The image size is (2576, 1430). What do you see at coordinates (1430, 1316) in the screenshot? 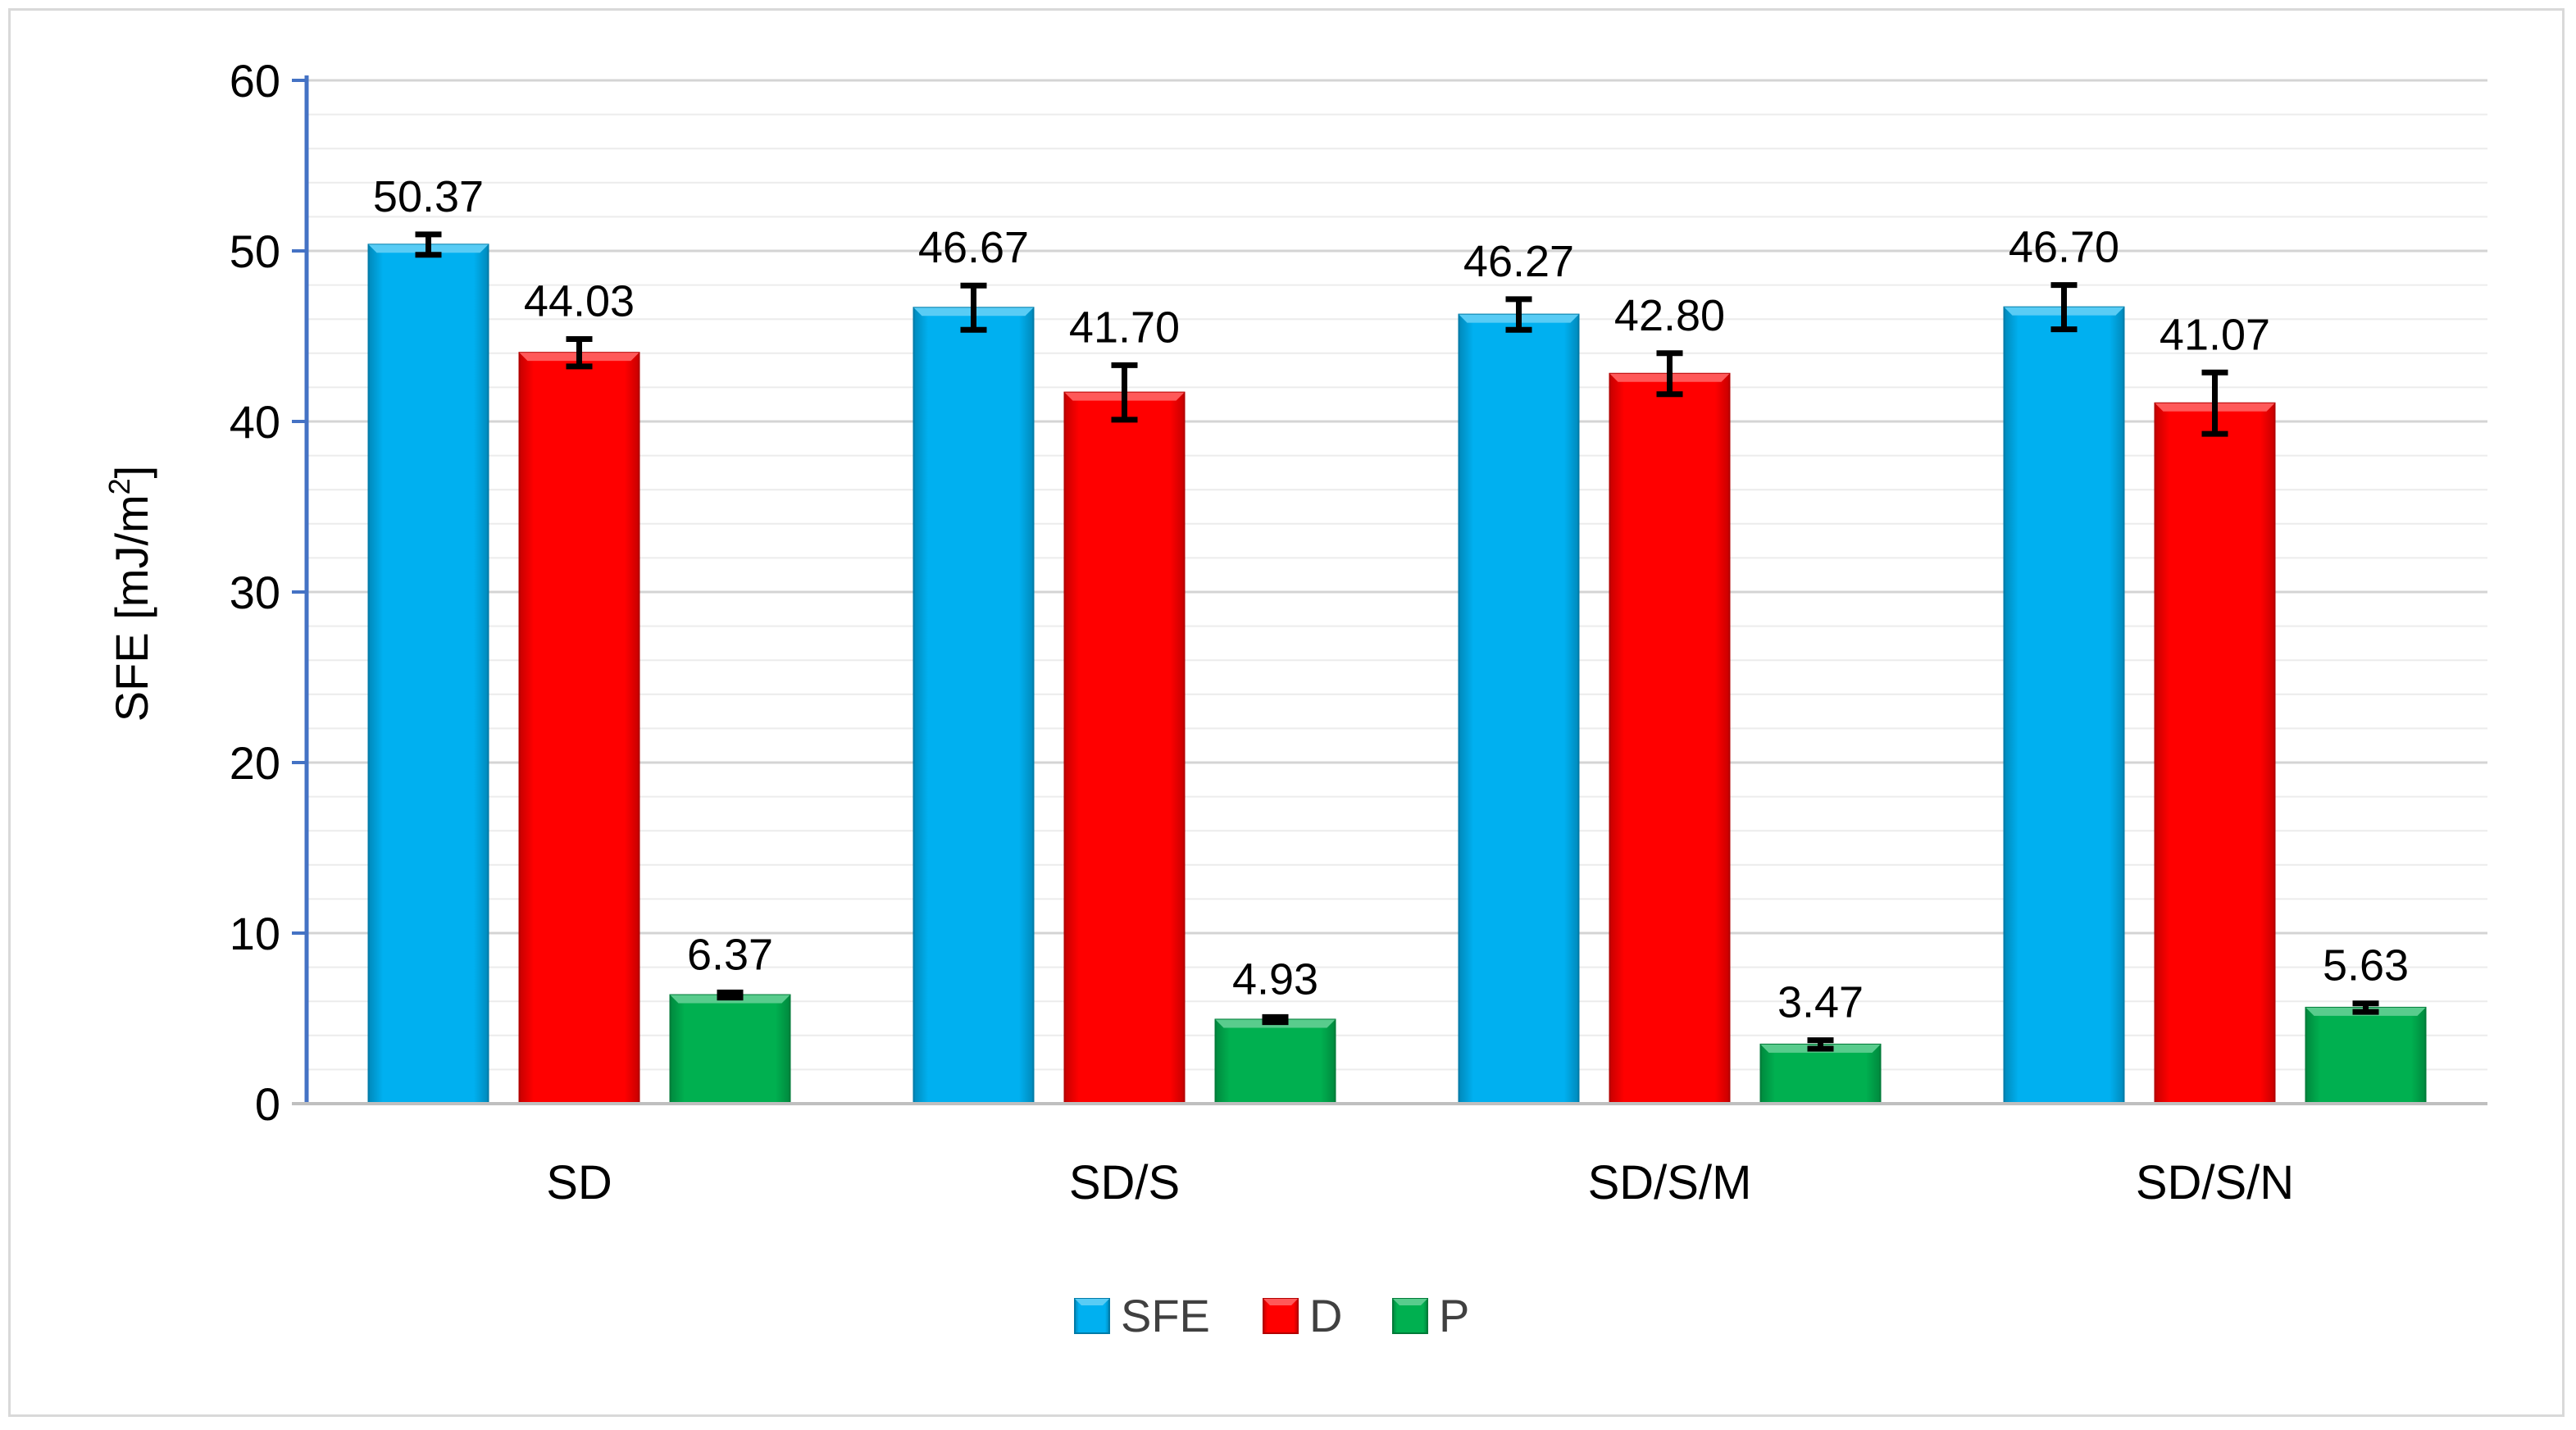
I see `legend-item-p: P` at bounding box center [1430, 1316].